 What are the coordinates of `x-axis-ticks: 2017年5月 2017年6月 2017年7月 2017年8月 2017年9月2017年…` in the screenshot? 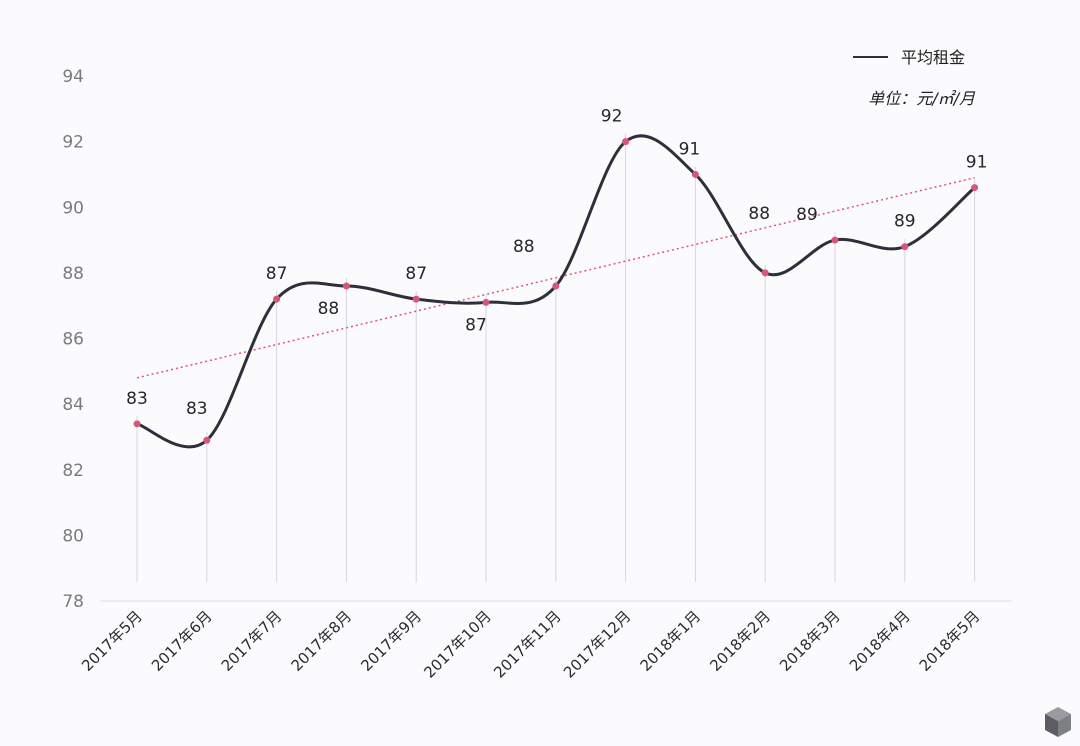 It's located at (530, 644).